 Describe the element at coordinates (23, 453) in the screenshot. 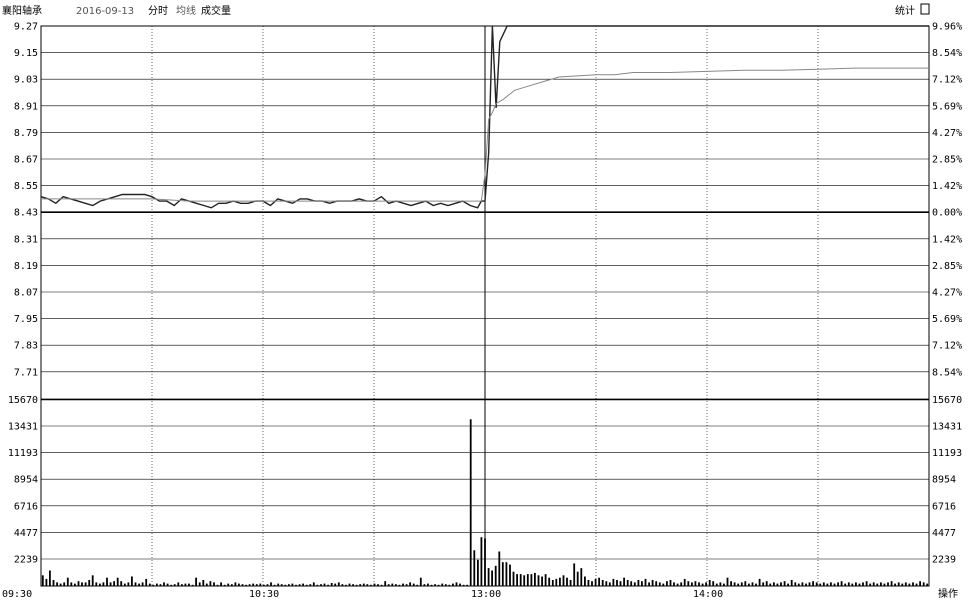

I see `volume-tick-label: 11193` at that location.